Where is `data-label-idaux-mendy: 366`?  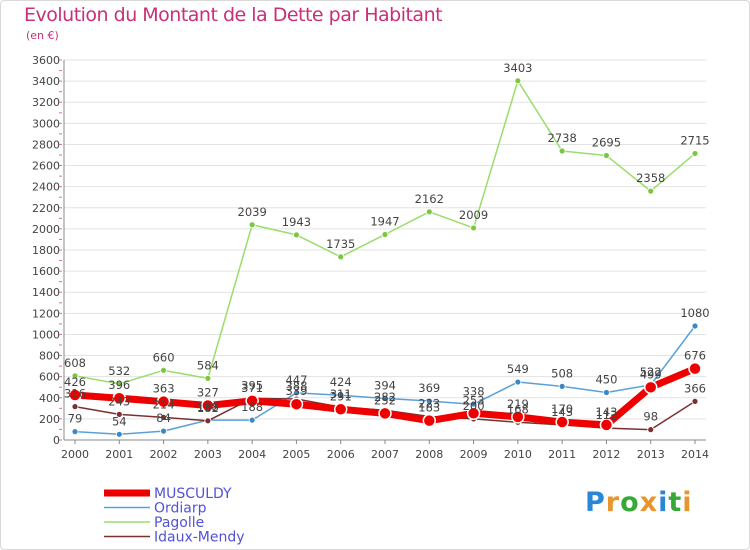
data-label-idaux-mendy: 366 is located at coordinates (695, 388).